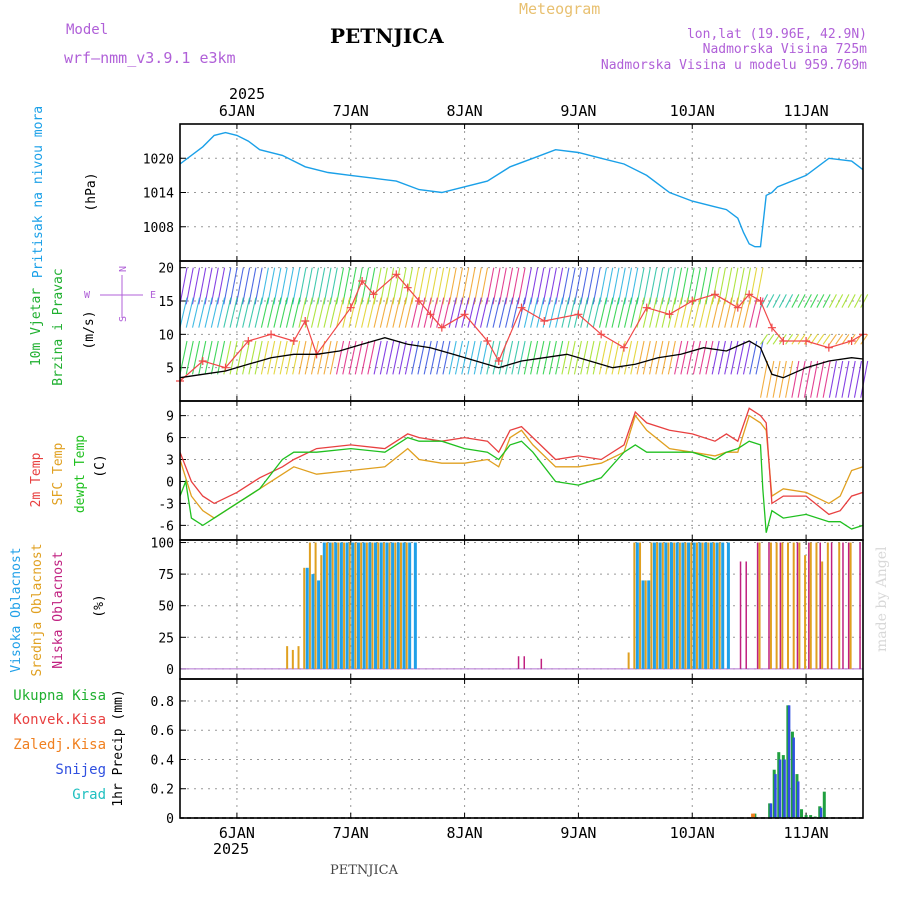 This screenshot has height=900, width=900. What do you see at coordinates (80, 474) in the screenshot?
I see `dew-ylabel: dewpt Temp` at bounding box center [80, 474].